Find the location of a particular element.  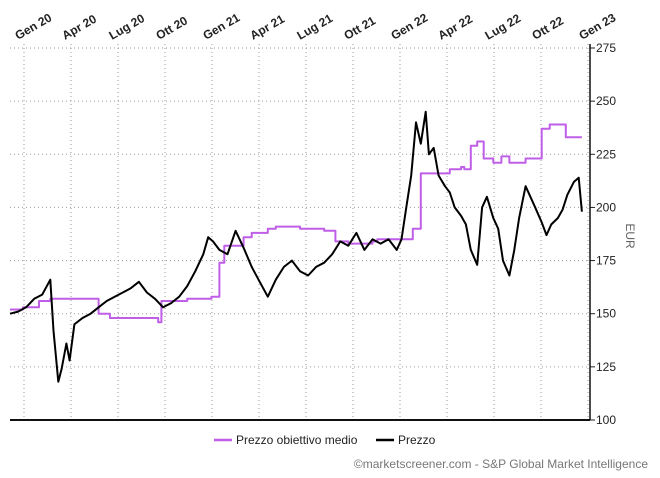

x-tick-label: Gen 23 is located at coordinates (598, 26).